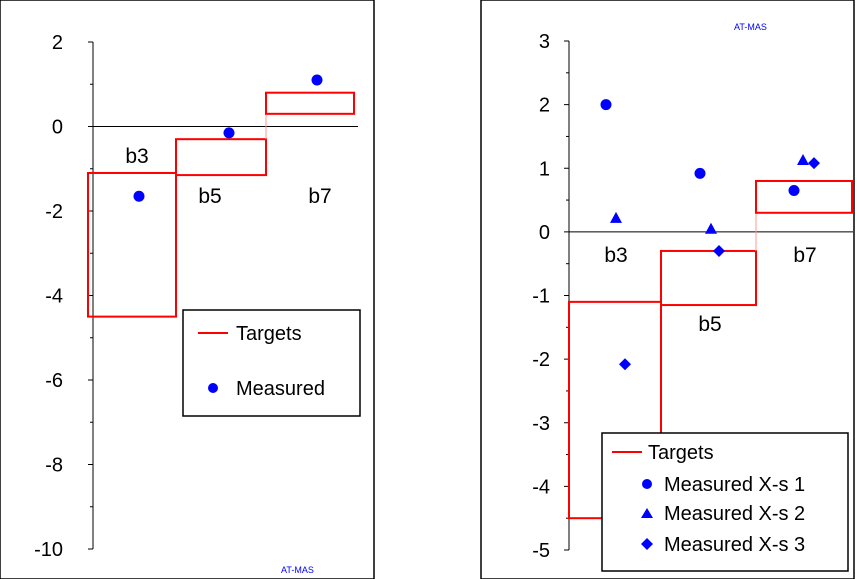  What do you see at coordinates (734, 485) in the screenshot?
I see `chart-right-legend-series1-label: Measured X-s 1` at bounding box center [734, 485].